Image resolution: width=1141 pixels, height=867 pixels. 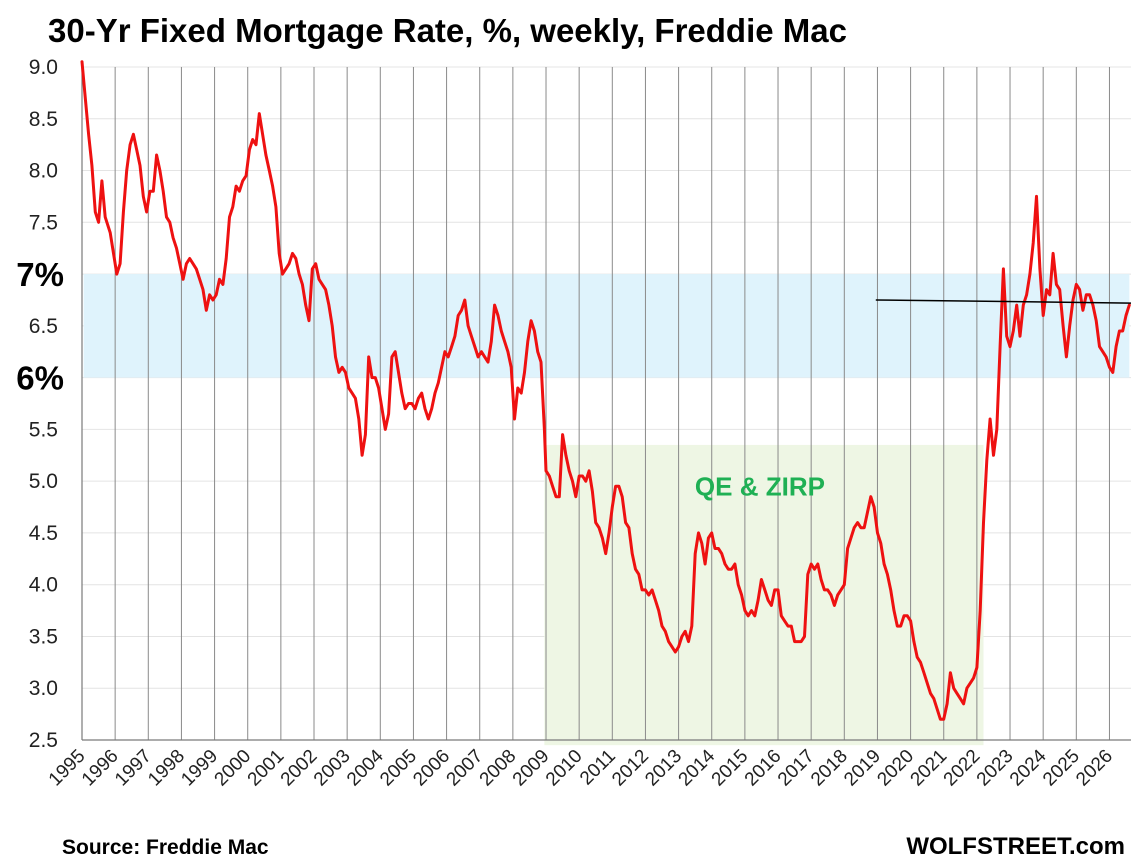 I want to click on x-tick-label: 2001, so click(x=266, y=768).